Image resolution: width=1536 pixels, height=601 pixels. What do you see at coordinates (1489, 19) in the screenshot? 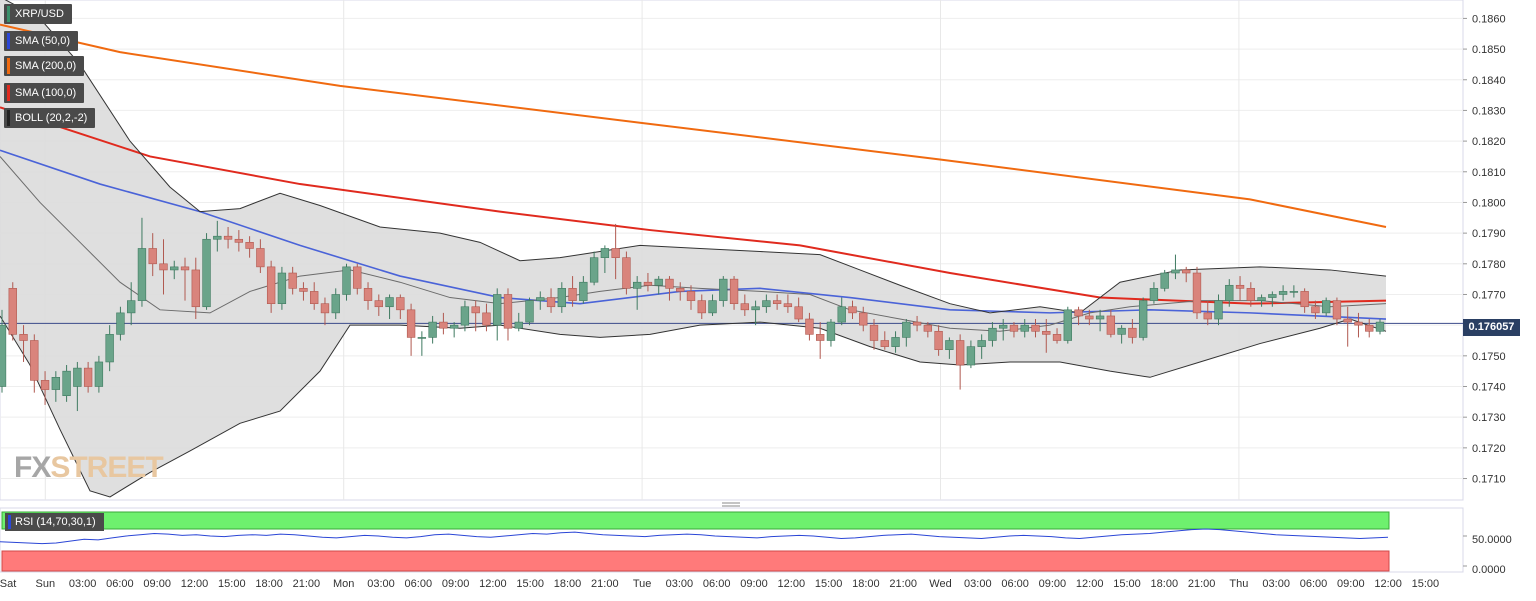
I see `y-tick-label: 0.1860` at bounding box center [1489, 19].